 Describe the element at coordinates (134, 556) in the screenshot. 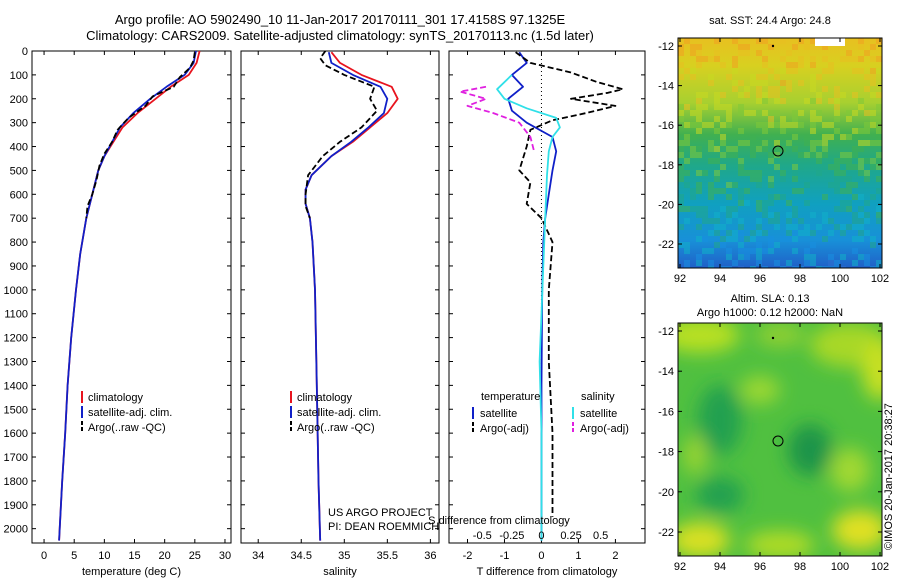

I see `x-tick-label: 15` at that location.